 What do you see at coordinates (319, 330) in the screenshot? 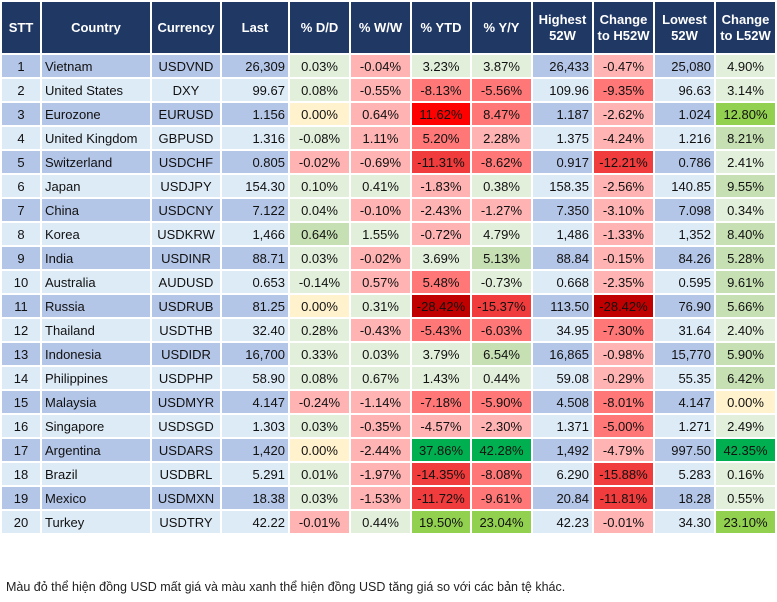
I see `cell-dd: 0.28%` at bounding box center [319, 330].